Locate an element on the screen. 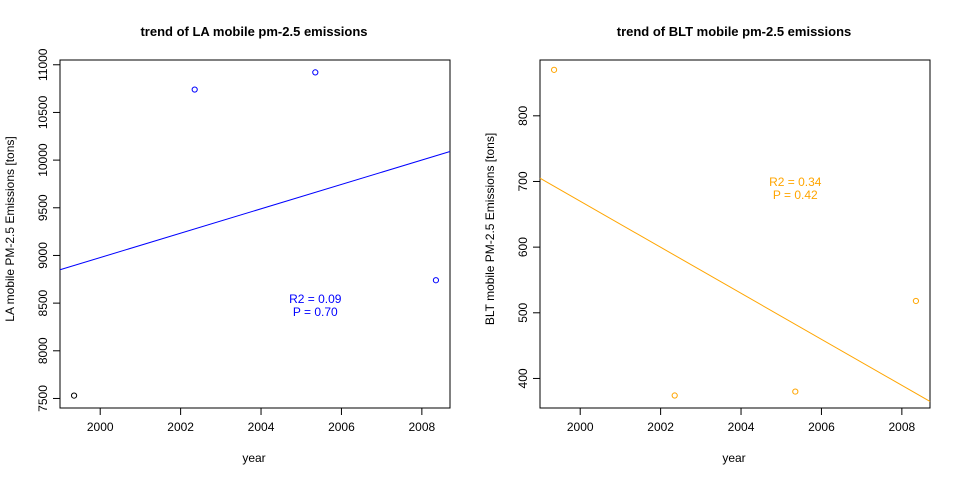 This screenshot has height=480, width=960. y-axis-label: LA mobile PM-2.5 Emissions [tons] is located at coordinates (10, 228).